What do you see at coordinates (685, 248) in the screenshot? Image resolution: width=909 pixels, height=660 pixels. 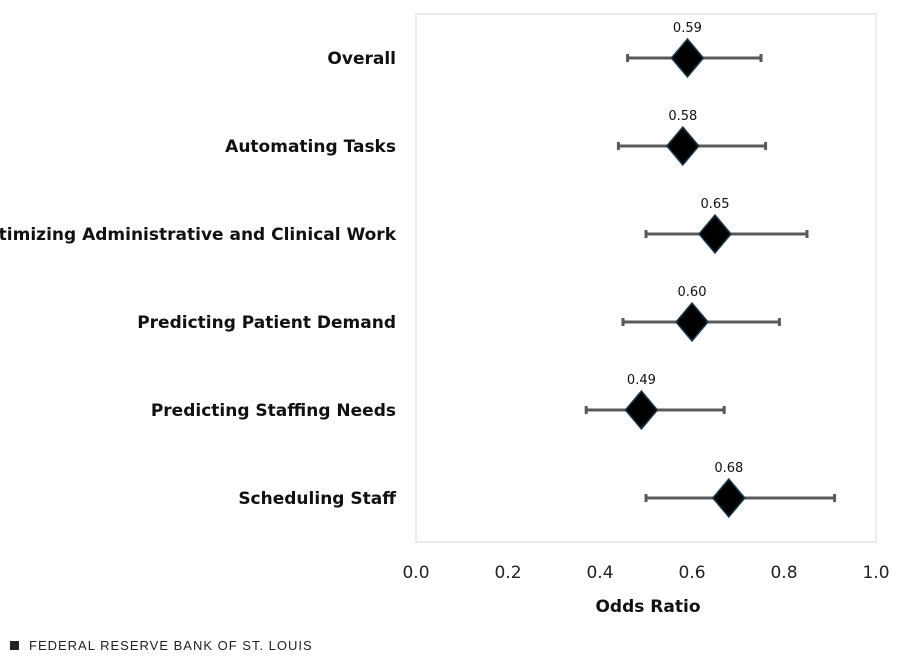 I see `data-labels: 0.59 0.58 0.65 0.60 0.49 0.68` at bounding box center [685, 248].